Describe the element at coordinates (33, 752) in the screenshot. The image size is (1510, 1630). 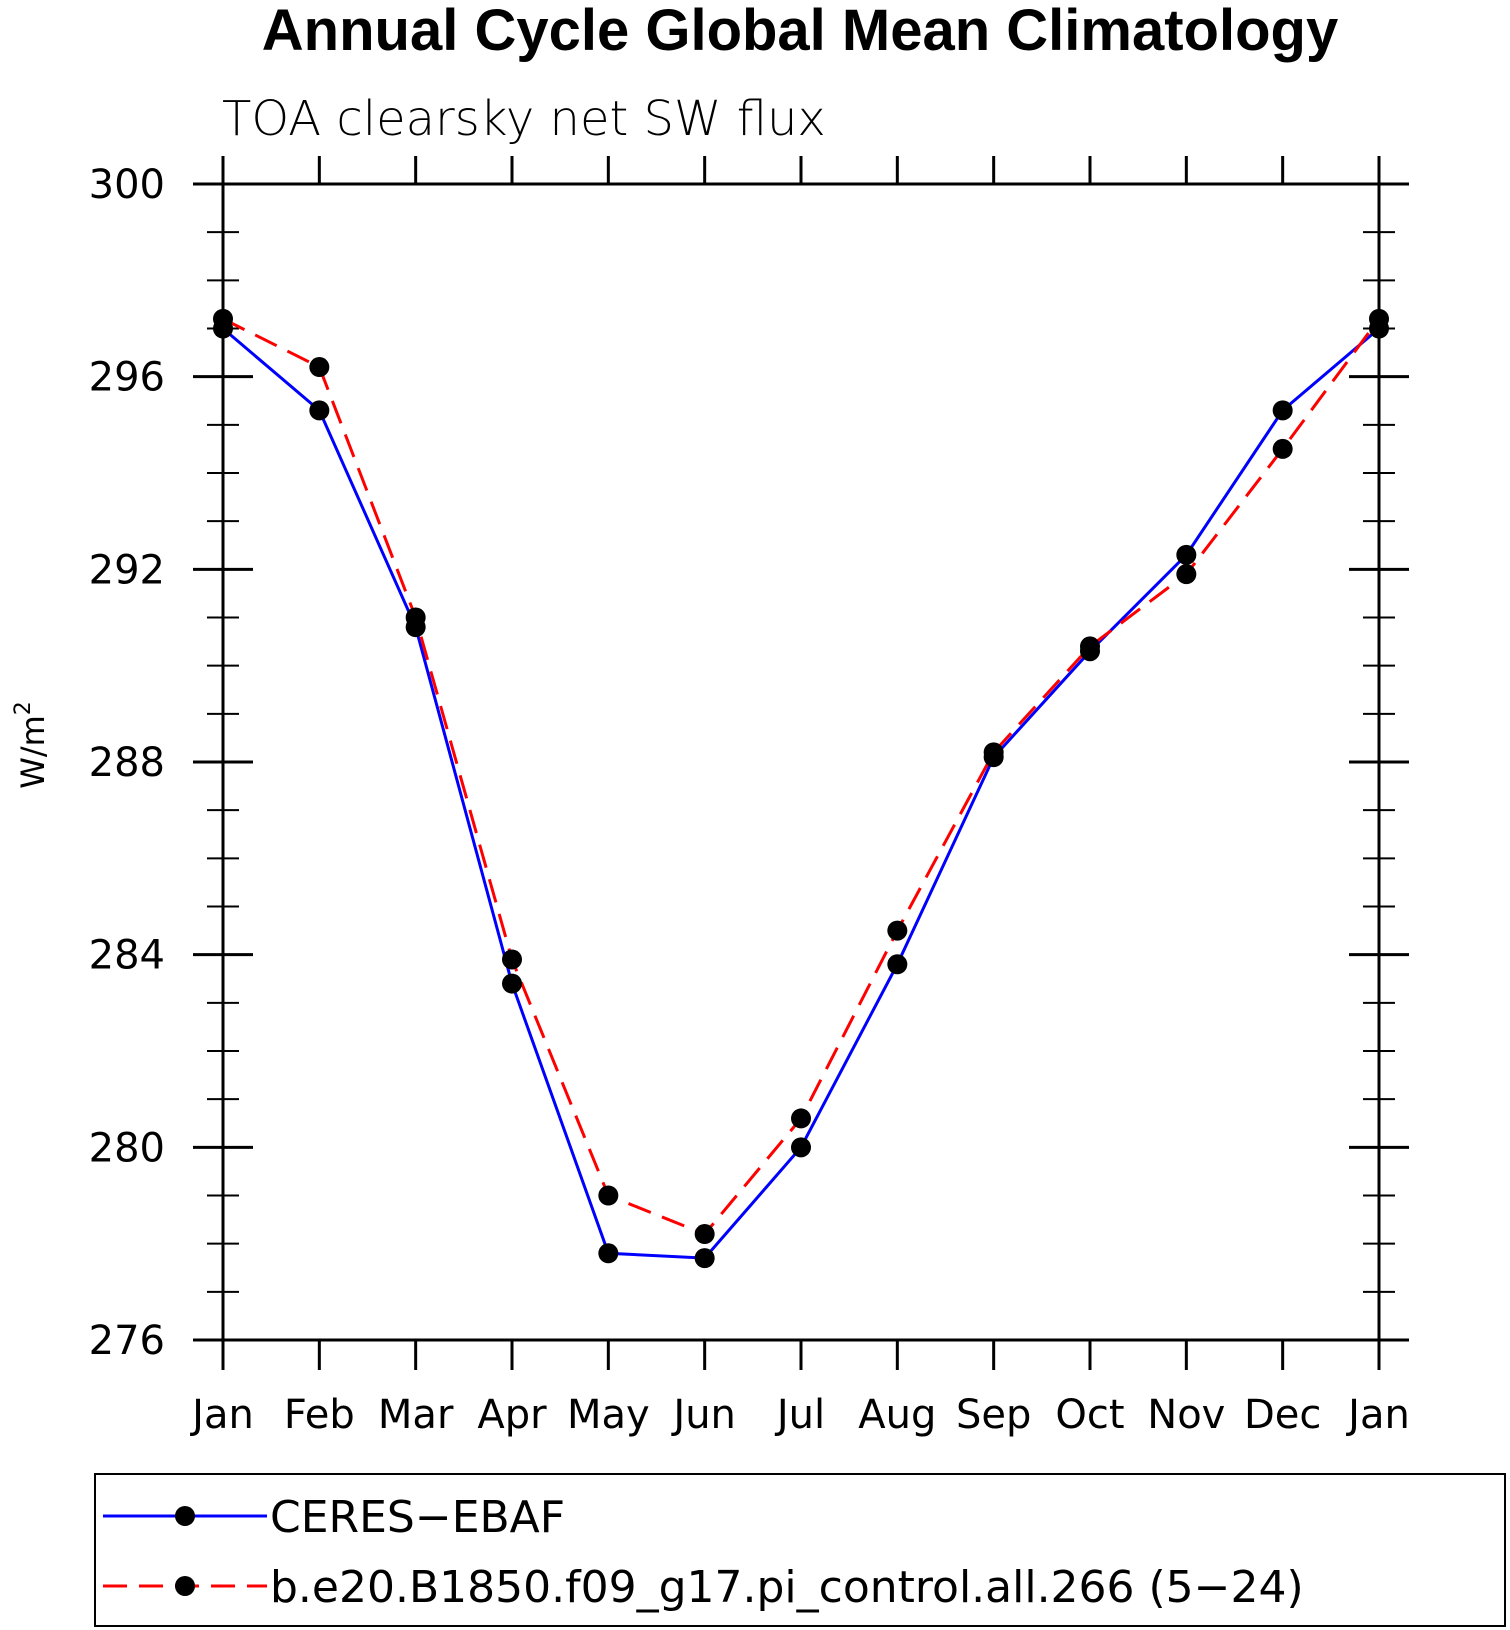
I see `y-axis-label-base: W/m` at that location.